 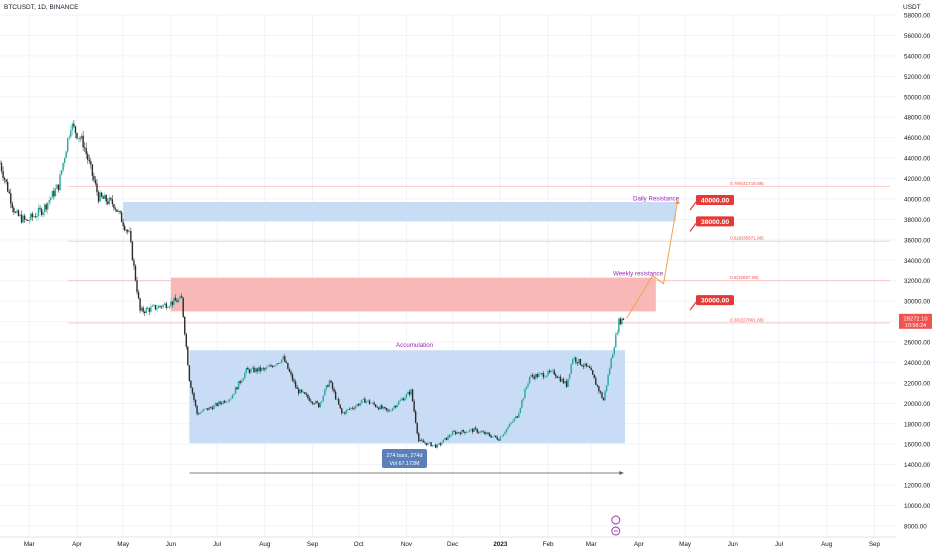 I want to click on y-tick-label: 30000.00, so click(x=917, y=302).